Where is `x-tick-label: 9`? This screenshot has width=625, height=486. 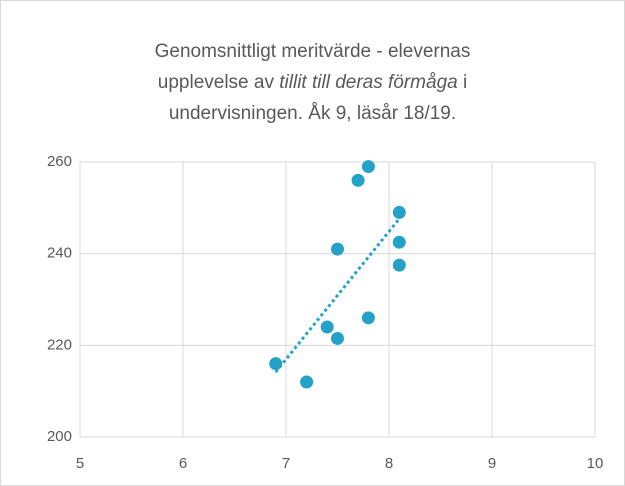
x-tick-label: 9 is located at coordinates (492, 463).